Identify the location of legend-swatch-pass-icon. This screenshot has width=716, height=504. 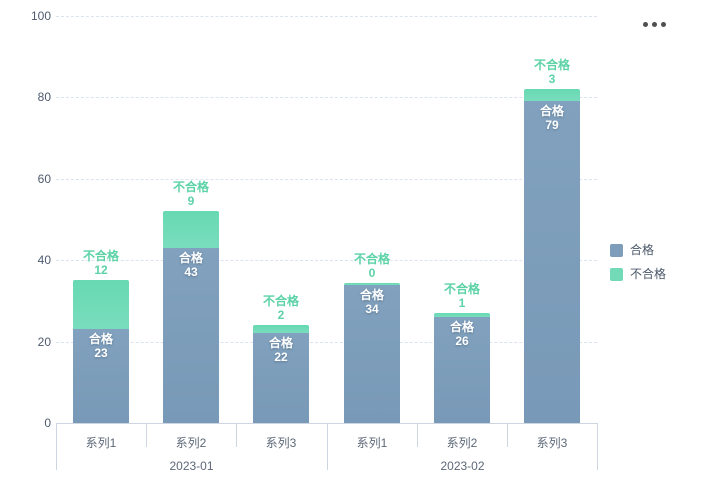
(616, 250).